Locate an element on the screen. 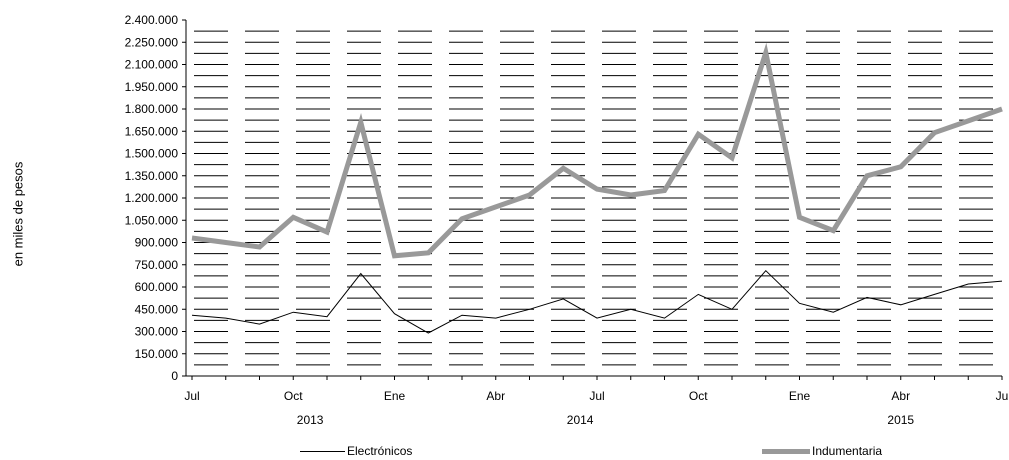  y-axis-title-wrap: en miles de pesos is located at coordinates (18, 230).